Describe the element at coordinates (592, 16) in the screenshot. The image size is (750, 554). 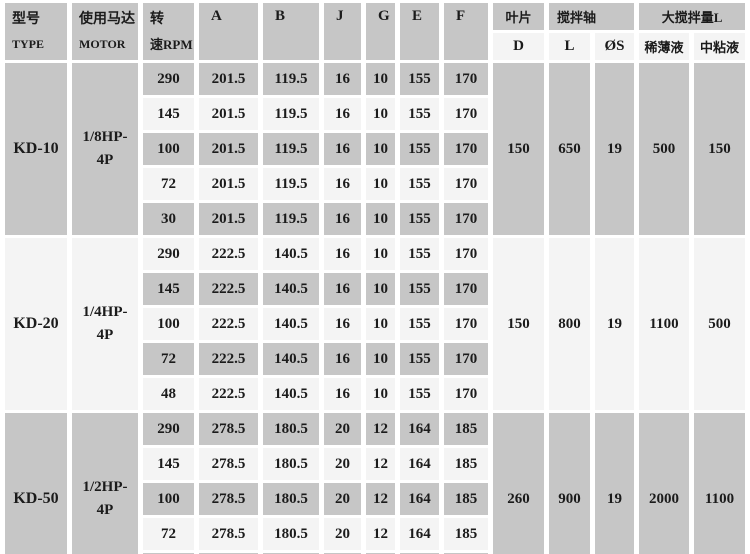
I see `header-cell-shaft: 搅拌轴` at that location.